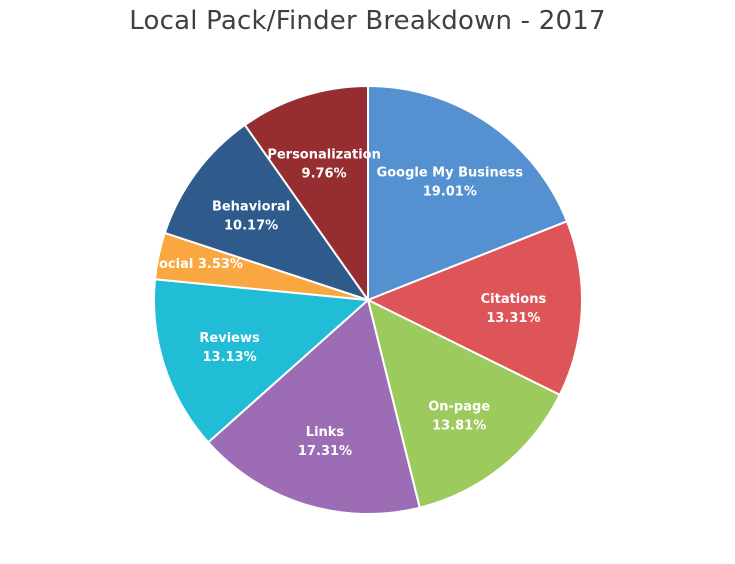 The image size is (735, 564). Describe the element at coordinates (325, 451) in the screenshot. I see `slice-value-links: 17.31%` at that location.